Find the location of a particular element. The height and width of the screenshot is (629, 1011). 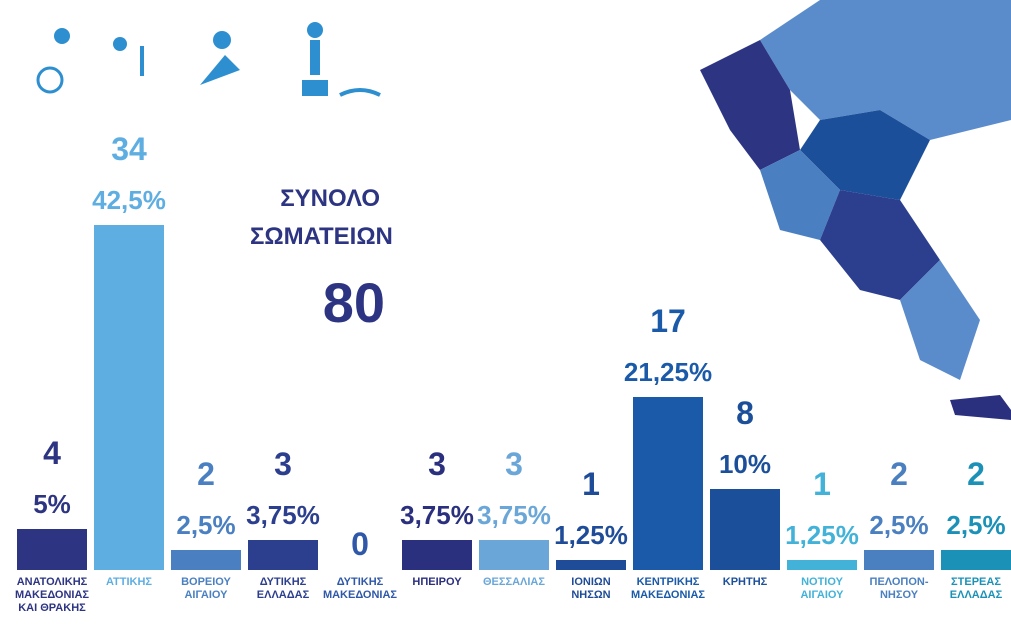

category-label: ΠΕΛΟΠΟΝ- ΝΗΣΟΥ is located at coordinates (899, 588).